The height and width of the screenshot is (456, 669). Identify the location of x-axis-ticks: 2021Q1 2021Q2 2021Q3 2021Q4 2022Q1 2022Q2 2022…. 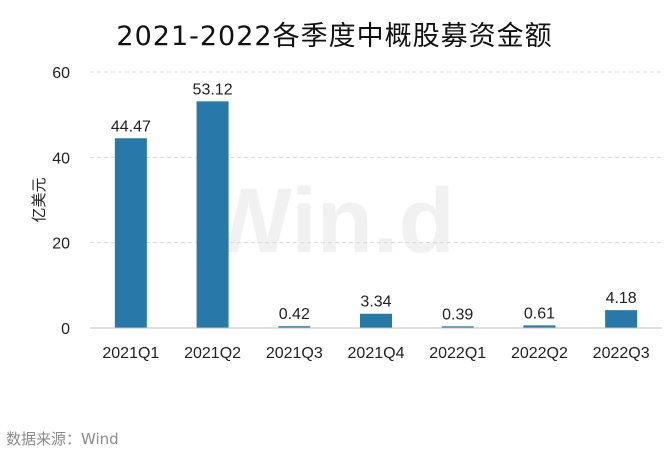
(375, 353).